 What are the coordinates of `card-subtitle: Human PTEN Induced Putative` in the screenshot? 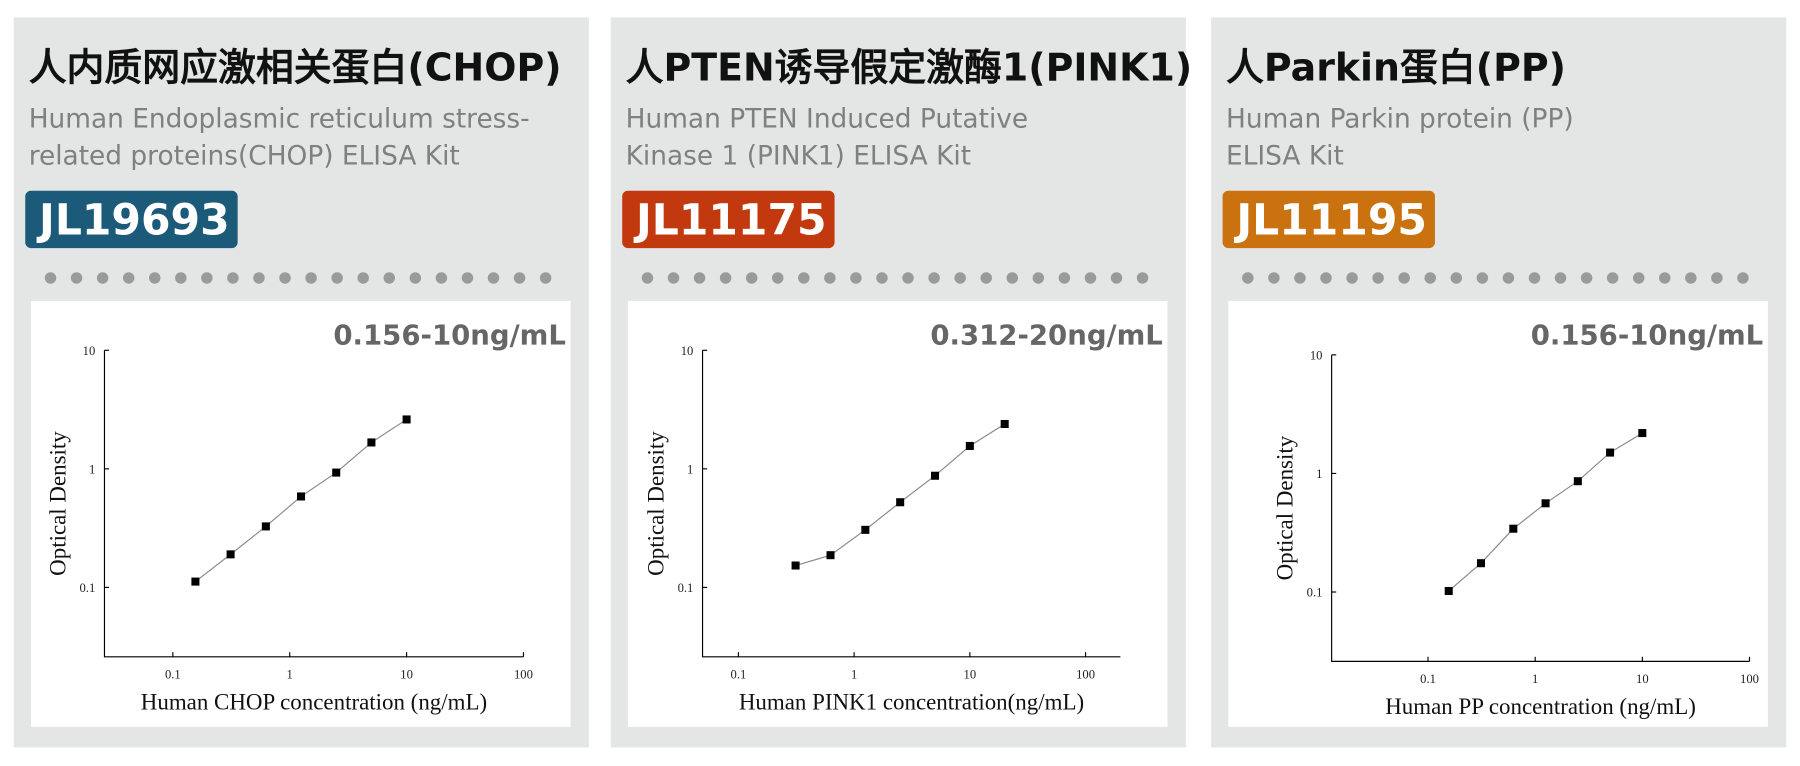 It's located at (827, 119).